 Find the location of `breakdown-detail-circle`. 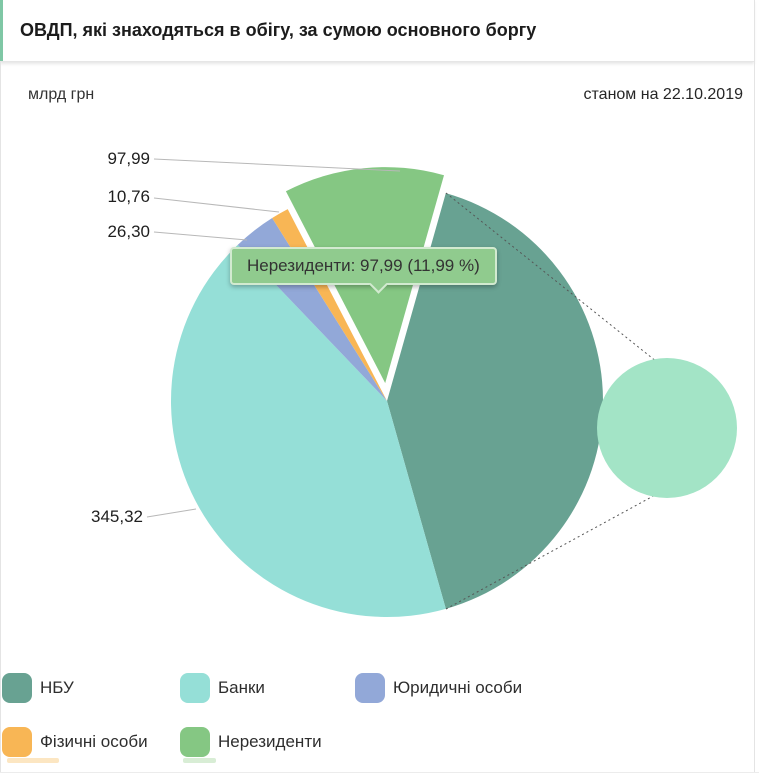

breakdown-detail-circle is located at coordinates (667, 428).